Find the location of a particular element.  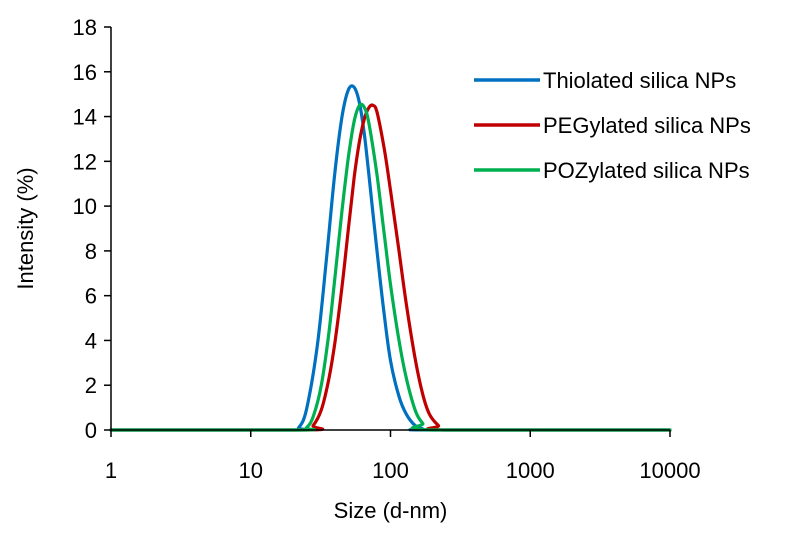

y-tick-label: 18 is located at coordinates (85, 27).